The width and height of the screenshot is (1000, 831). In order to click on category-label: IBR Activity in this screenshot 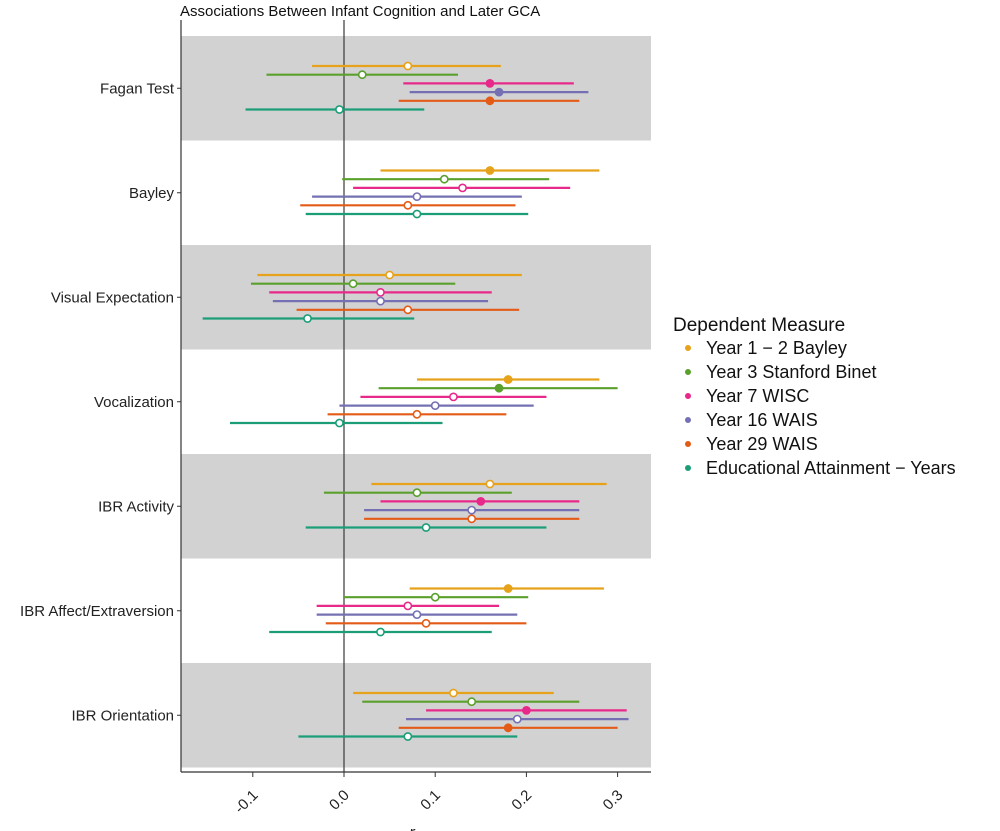, I will do `click(136, 506)`.